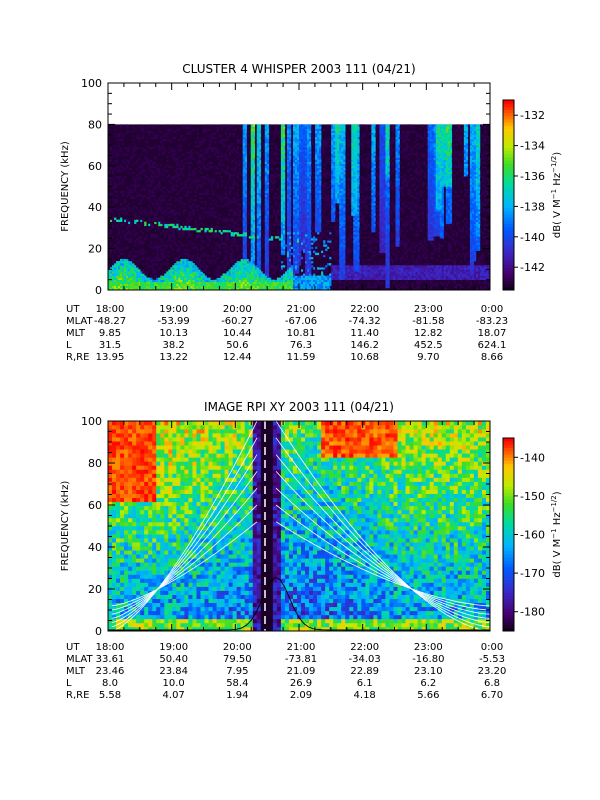  I want to click on chart-title: IMAGE RPI XY 2003 111 (04/21), so click(299, 407).